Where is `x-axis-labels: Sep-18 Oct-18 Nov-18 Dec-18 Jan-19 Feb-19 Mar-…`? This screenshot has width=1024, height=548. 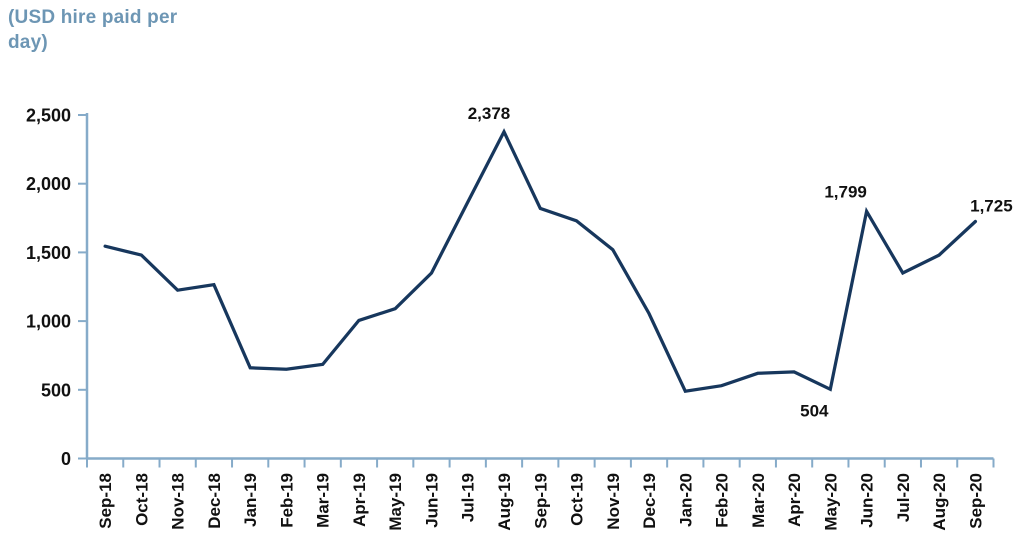
x-axis-labels: Sep-18 Oct-18 Nov-18 Dec-18 Jan-19 Feb-19 Mar-… is located at coordinates (540, 502).